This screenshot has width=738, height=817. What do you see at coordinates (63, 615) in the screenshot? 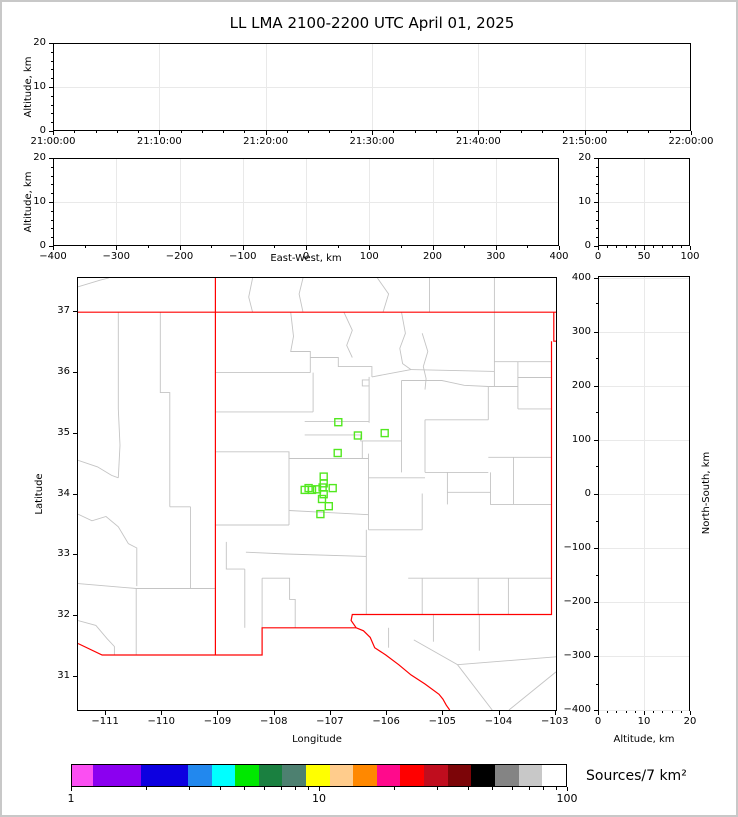
I see `y-tick-label: 32` at bounding box center [63, 615].